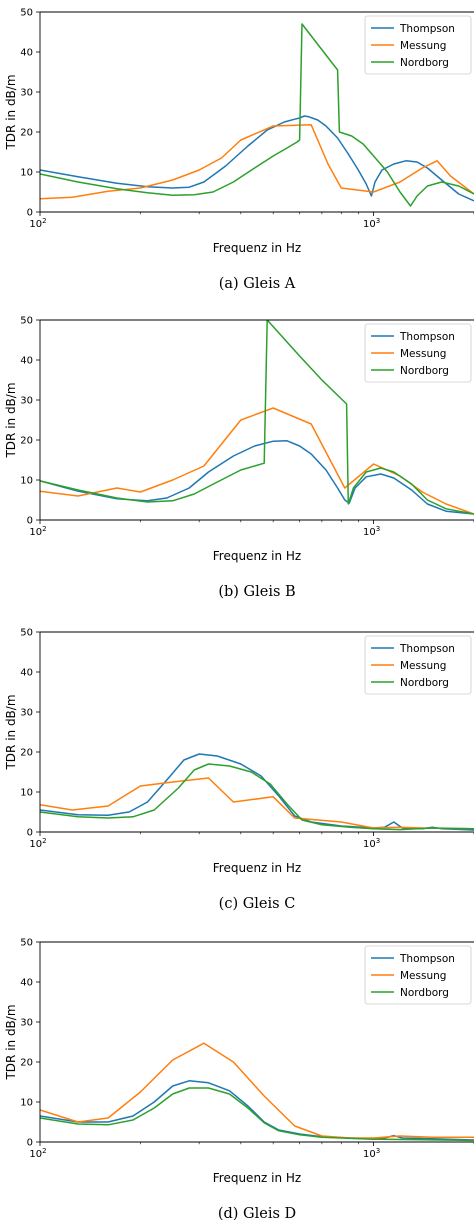  What do you see at coordinates (257, 1213) in the screenshot?
I see `panel-caption: (d) Gleis D` at bounding box center [257, 1213].